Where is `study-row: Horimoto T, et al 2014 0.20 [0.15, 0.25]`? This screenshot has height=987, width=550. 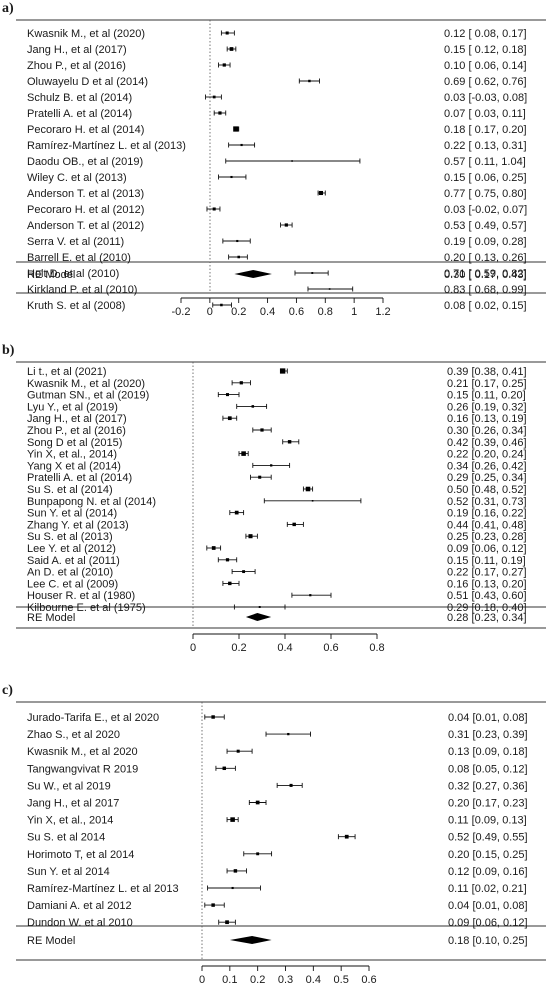 study-row: Horimoto T, et al 2014 0.20 [0.15, 0.25] is located at coordinates (277, 855).